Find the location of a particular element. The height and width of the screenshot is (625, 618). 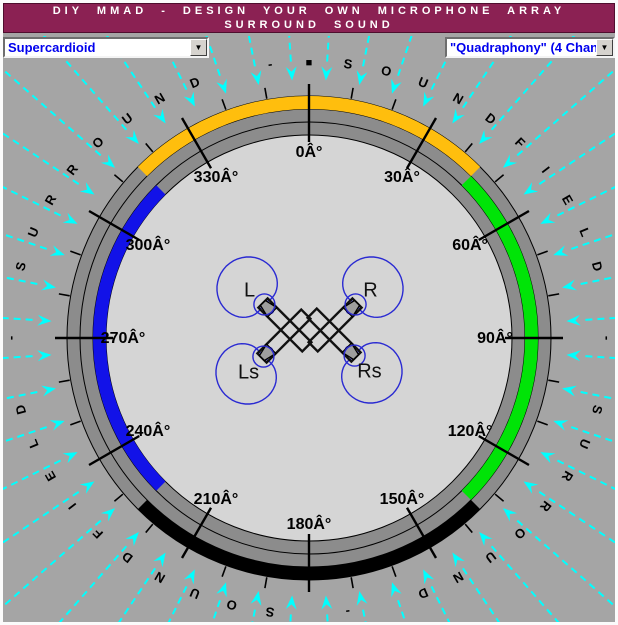

mic-label-R: R is located at coordinates (370, 291).